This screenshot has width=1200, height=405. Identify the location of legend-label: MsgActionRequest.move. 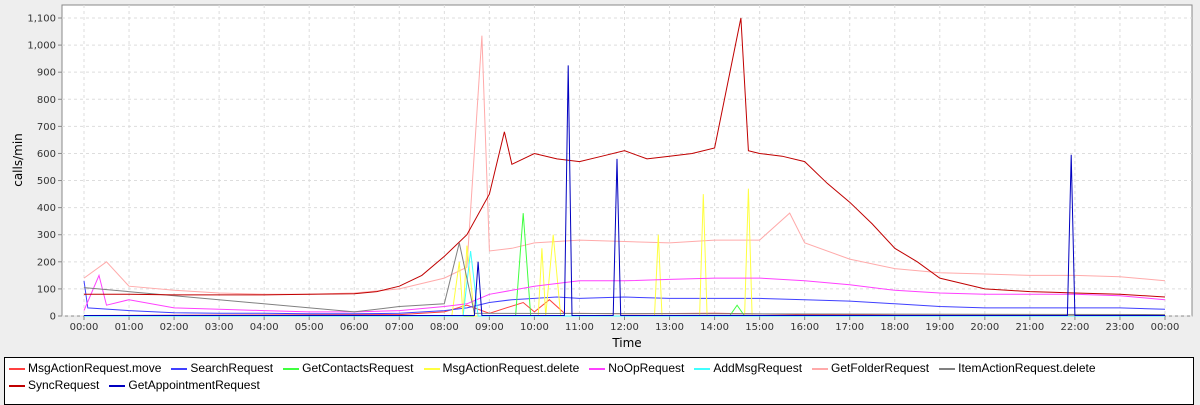
(95, 368).